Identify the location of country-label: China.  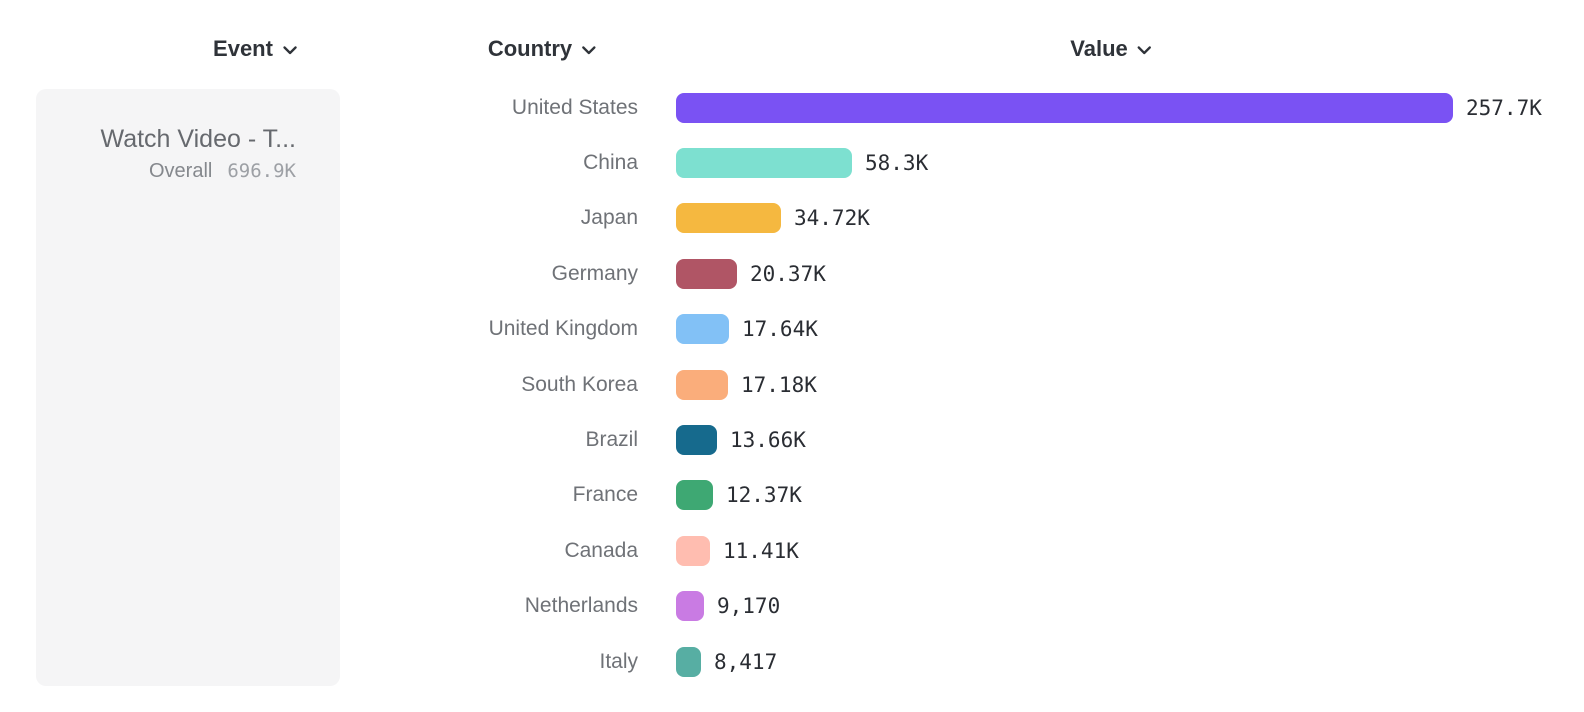
(610, 163).